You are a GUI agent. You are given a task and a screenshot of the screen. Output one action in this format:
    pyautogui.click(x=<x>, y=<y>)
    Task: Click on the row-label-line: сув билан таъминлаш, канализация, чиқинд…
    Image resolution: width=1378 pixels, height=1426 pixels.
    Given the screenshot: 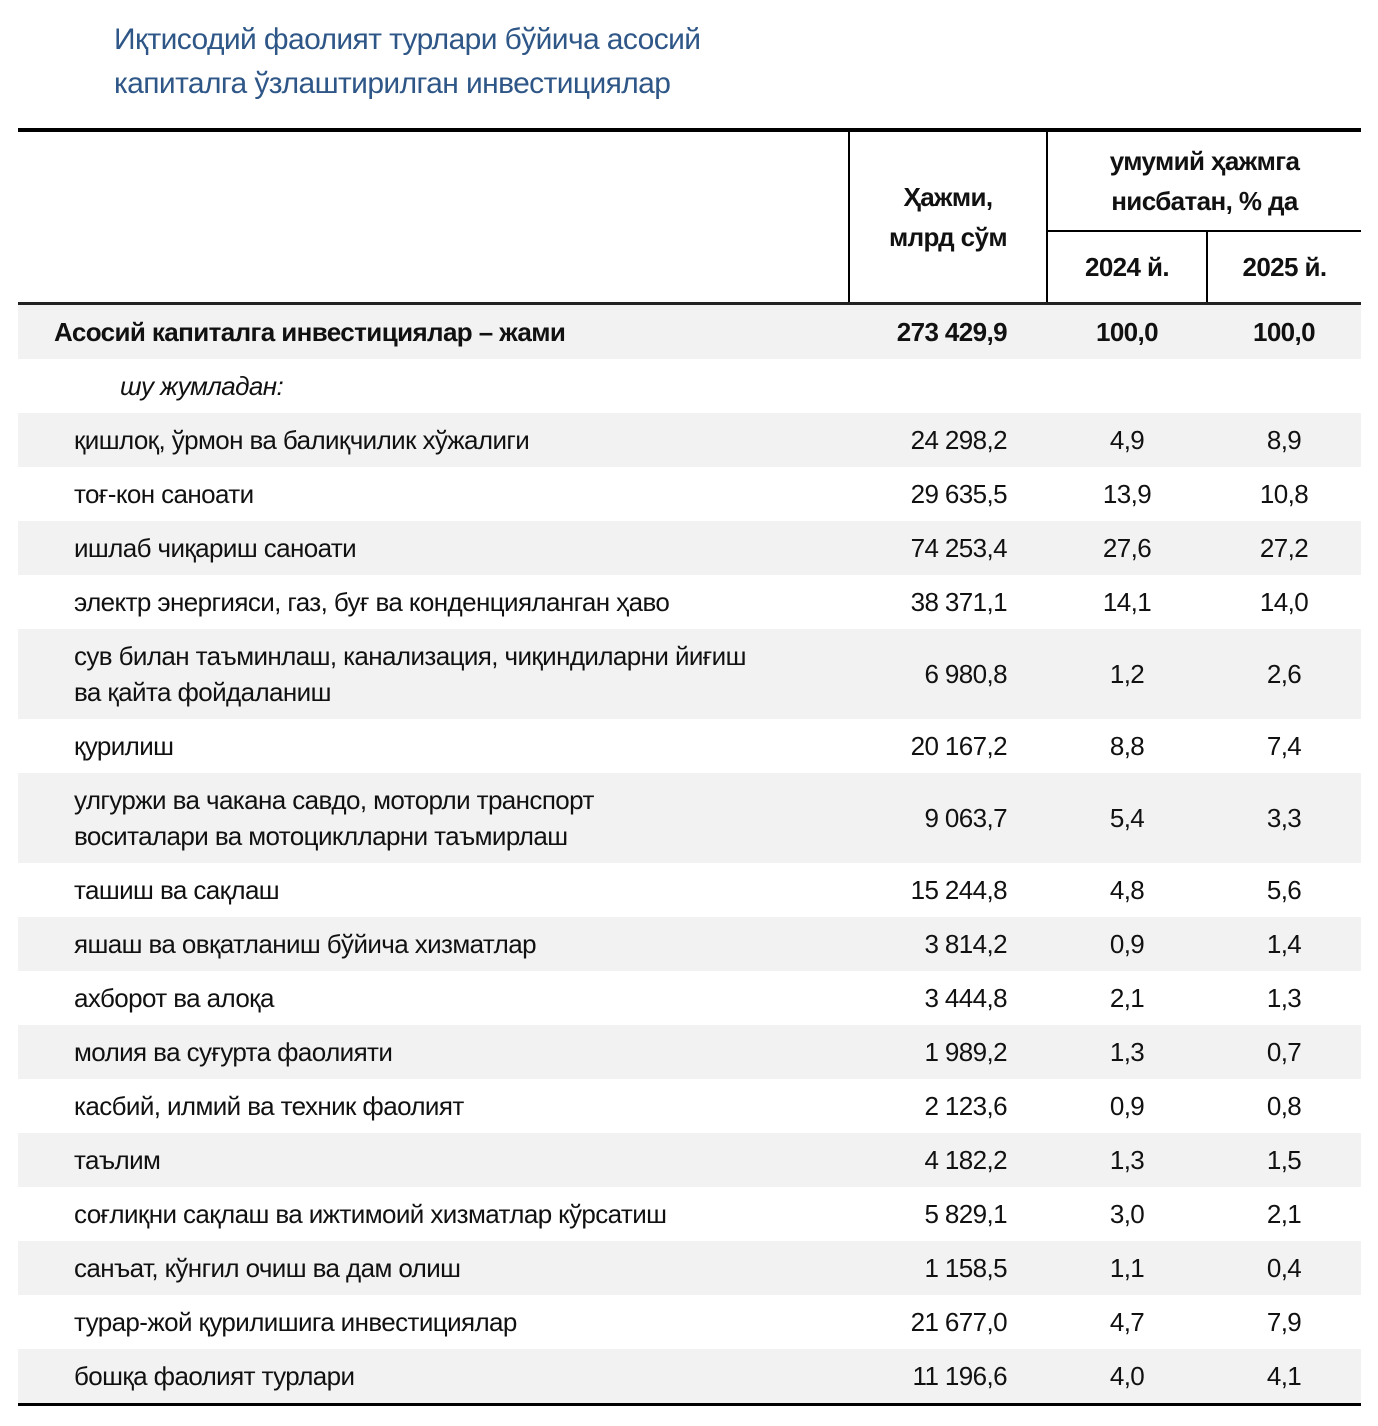 What is the action you would take?
    pyautogui.click(x=410, y=656)
    